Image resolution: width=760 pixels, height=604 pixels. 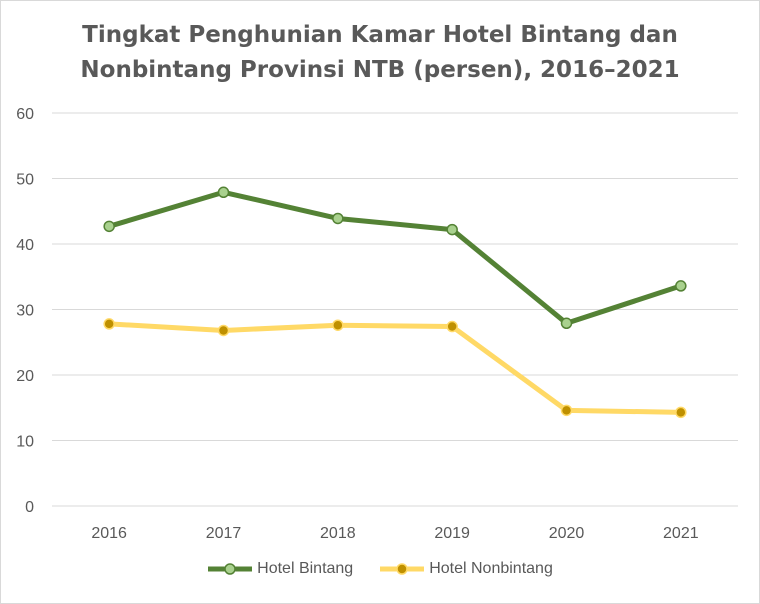 I want to click on y-tick-label: 0, so click(x=29, y=507).